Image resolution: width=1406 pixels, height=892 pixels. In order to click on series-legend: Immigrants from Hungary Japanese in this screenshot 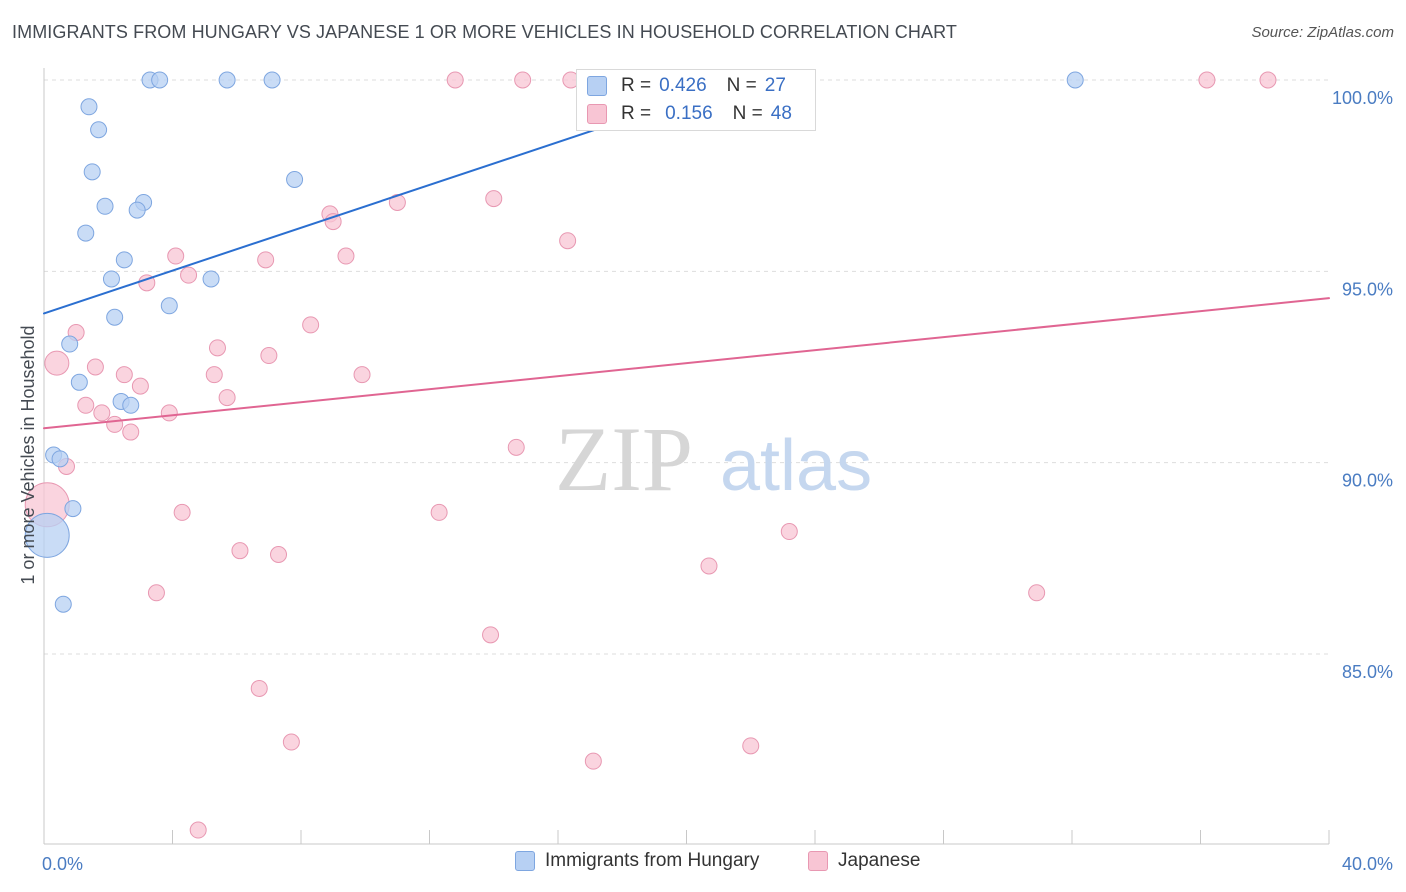, I will do `click(703, 865)`.